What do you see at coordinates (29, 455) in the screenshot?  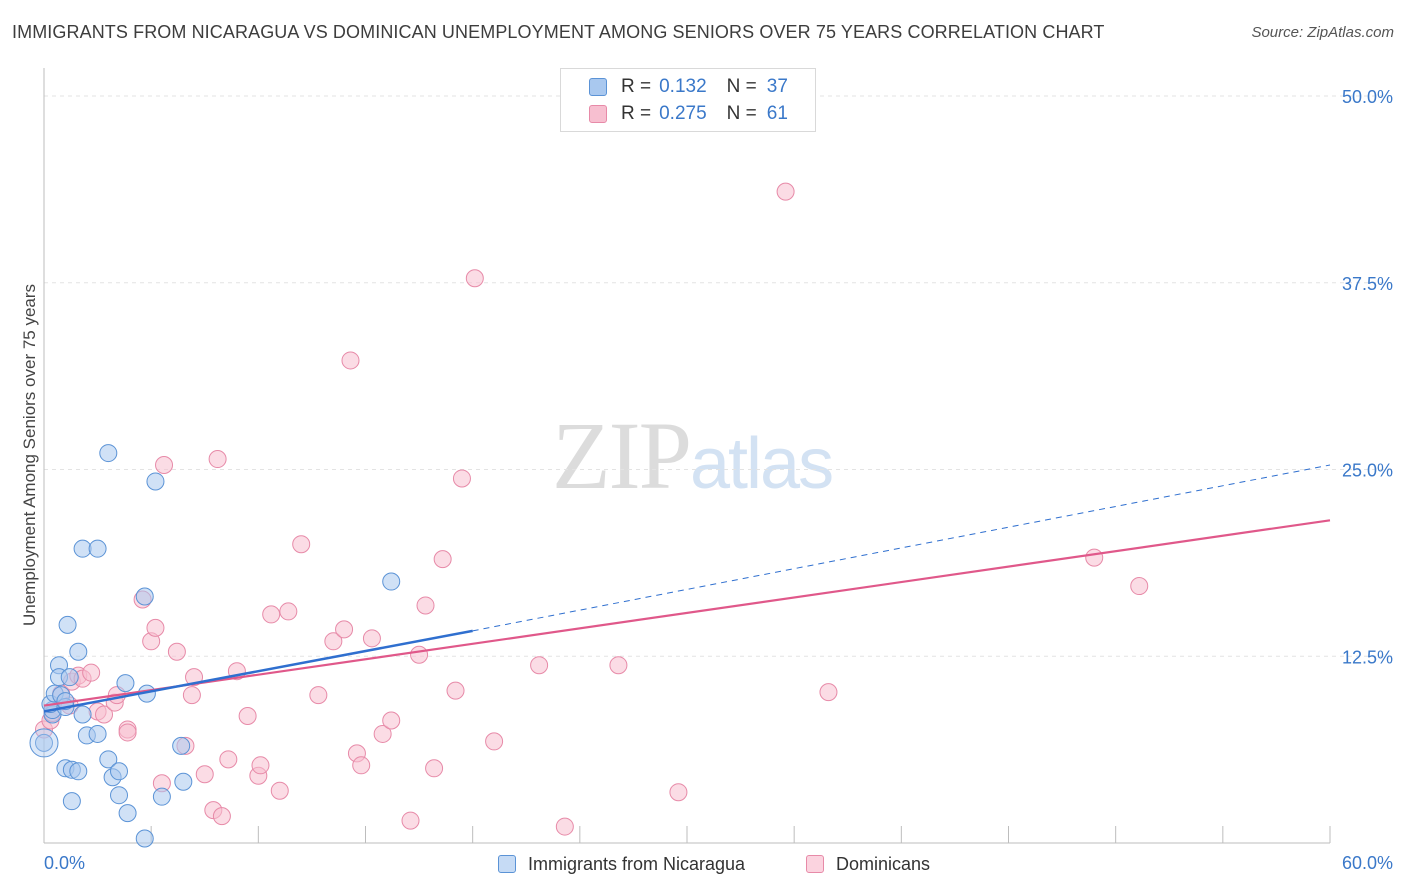 I see `y-axis-label: Unemployment Among Seniors over 75 years` at bounding box center [29, 455].